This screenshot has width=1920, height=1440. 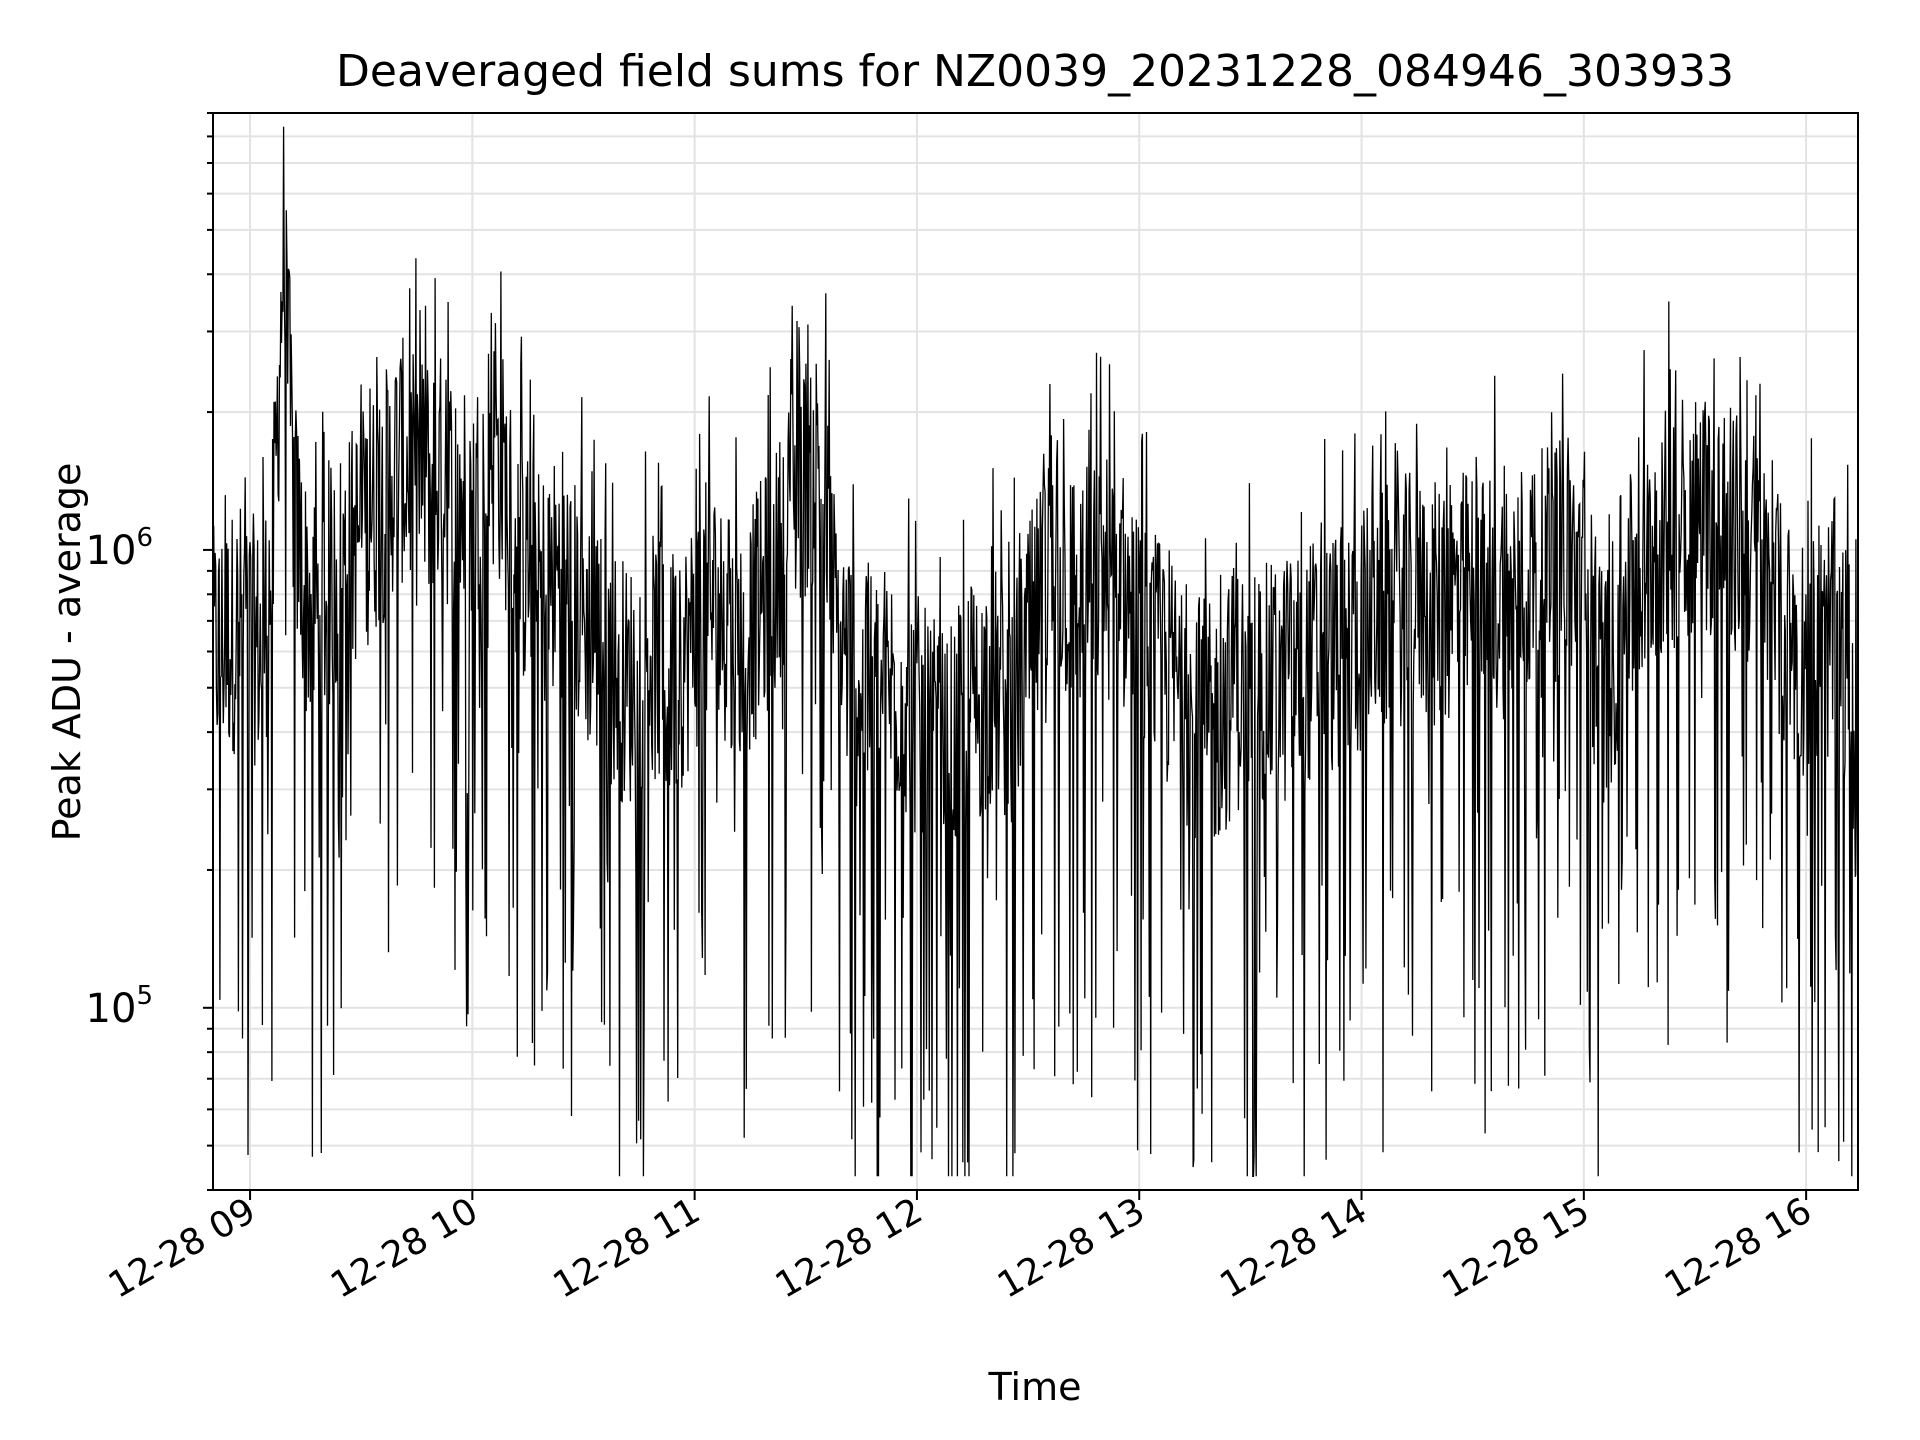 What do you see at coordinates (67, 652) in the screenshot?
I see `y-axis-label: Peak ADU - average` at bounding box center [67, 652].